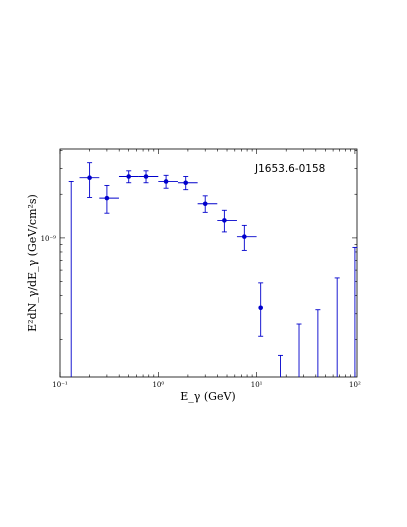 This screenshot has height=527, width=407. What do you see at coordinates (49, 239) in the screenshot?
I see `y-tick-label: 10⁻⁹` at bounding box center [49, 239].